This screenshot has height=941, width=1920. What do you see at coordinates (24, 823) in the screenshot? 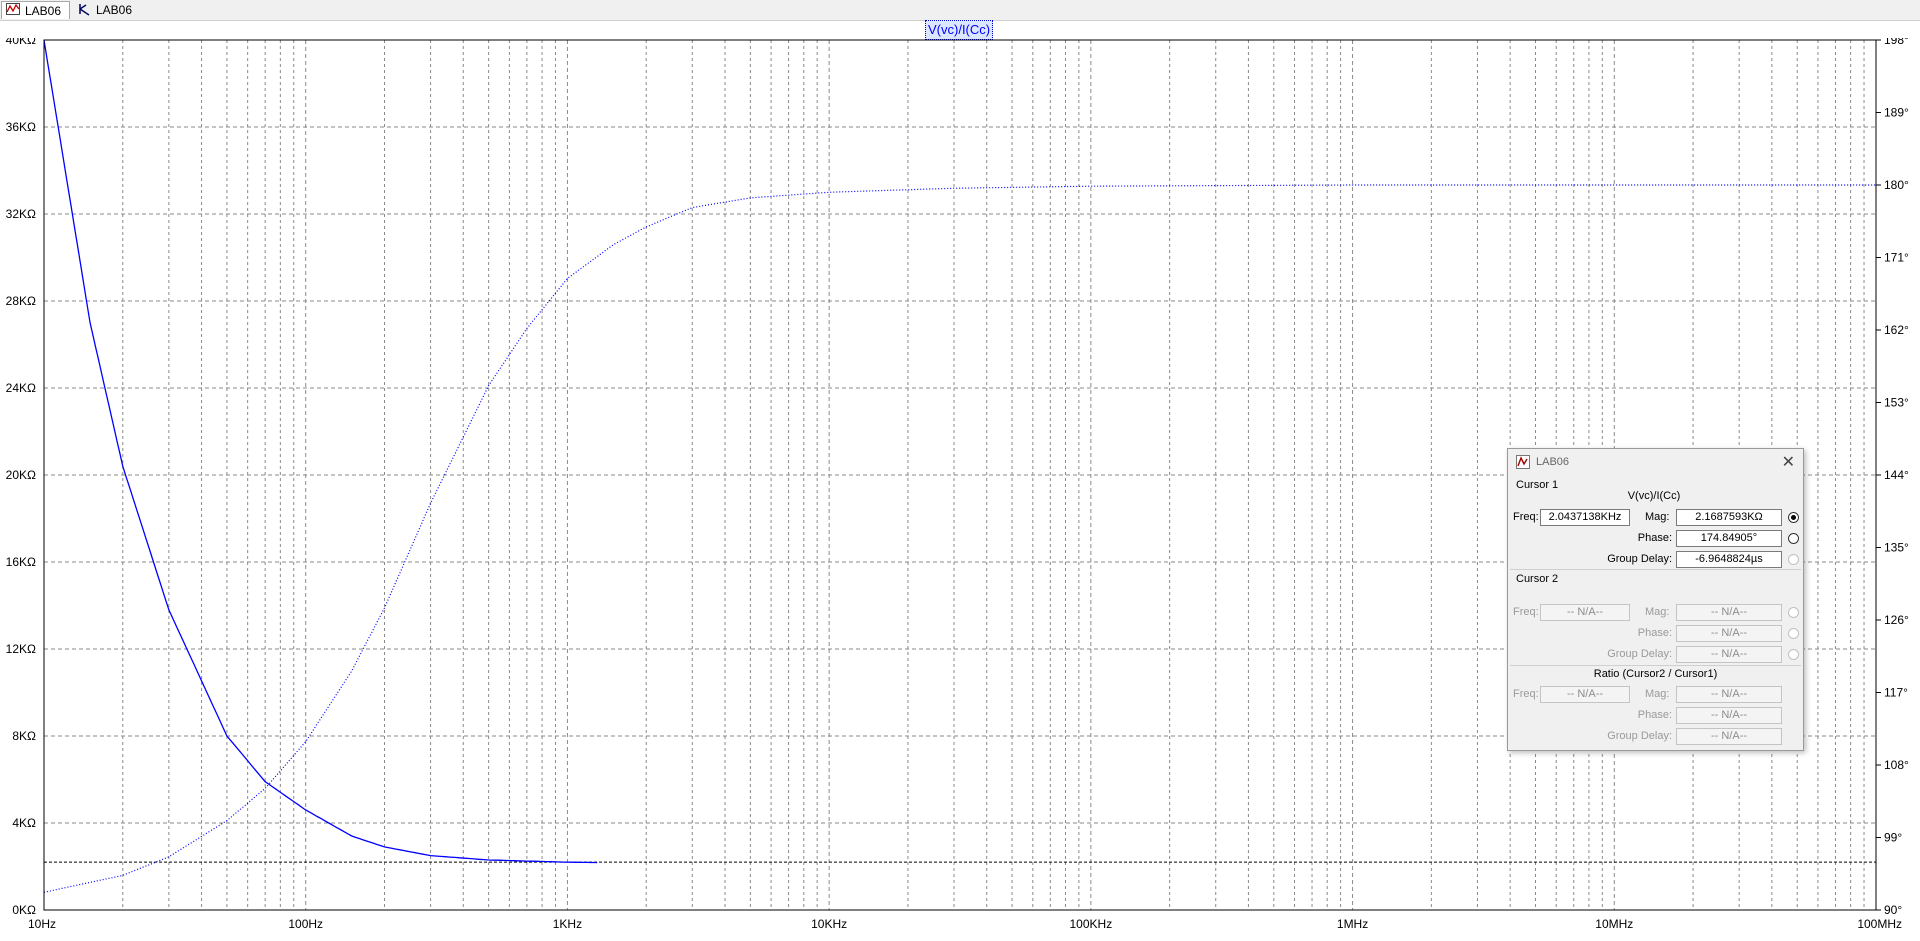
I see `y-left-tick-label: 4KΩ` at bounding box center [24, 823].